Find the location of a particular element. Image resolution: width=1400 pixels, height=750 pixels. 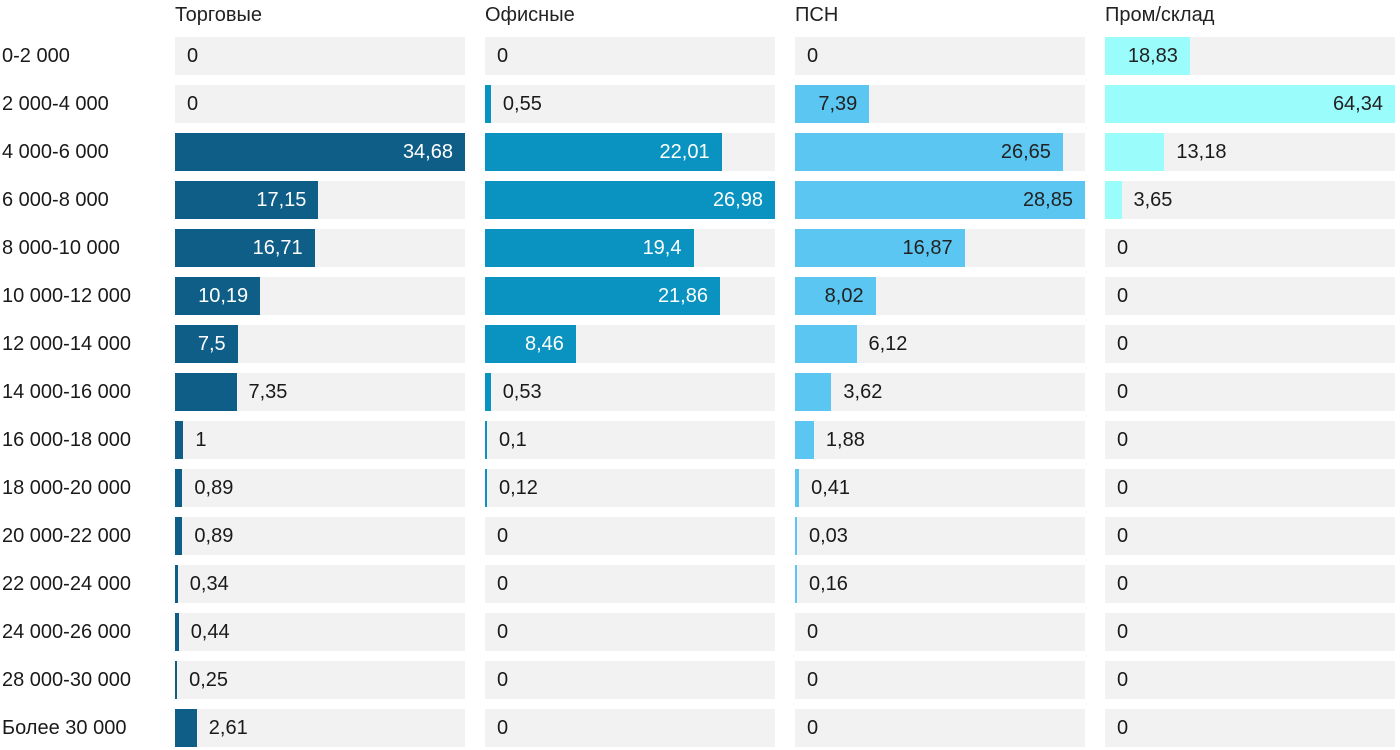

column-header-0: Торговые is located at coordinates (219, 15).